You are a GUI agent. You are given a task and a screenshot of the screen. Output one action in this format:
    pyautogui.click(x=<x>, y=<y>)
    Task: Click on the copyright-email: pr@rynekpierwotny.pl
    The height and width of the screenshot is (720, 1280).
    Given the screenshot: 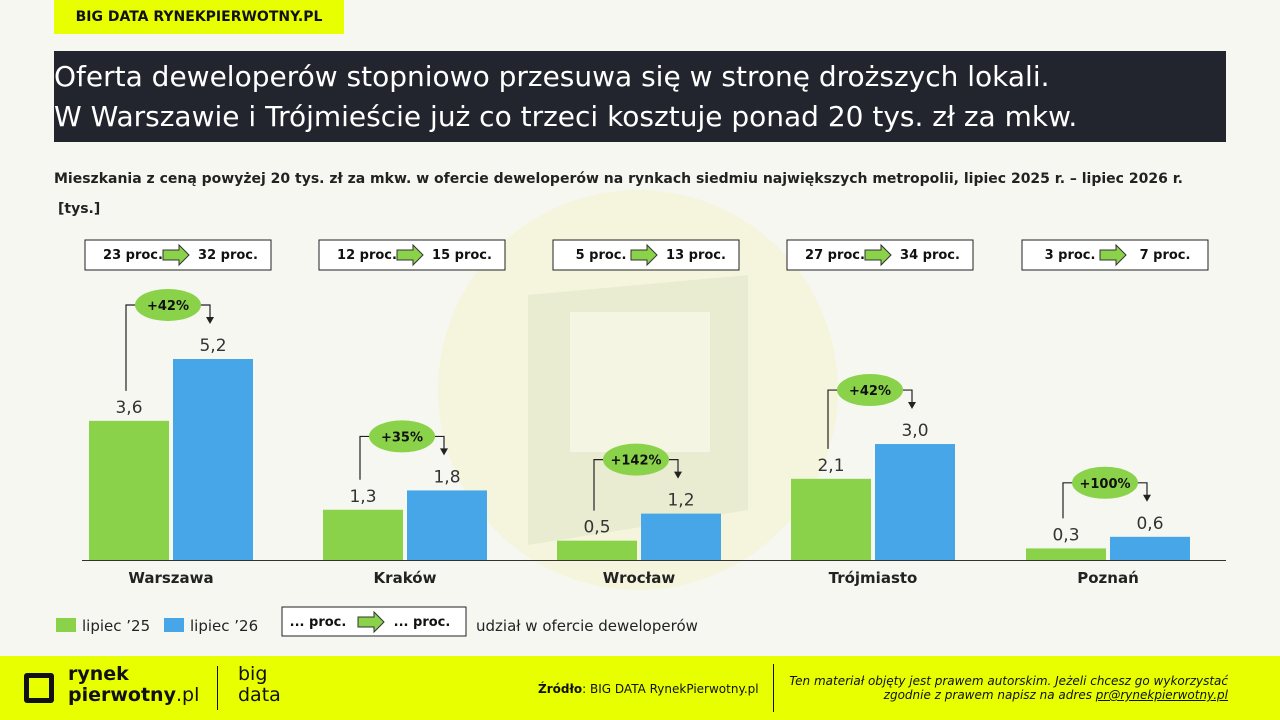 What is the action you would take?
    pyautogui.click(x=1161, y=695)
    